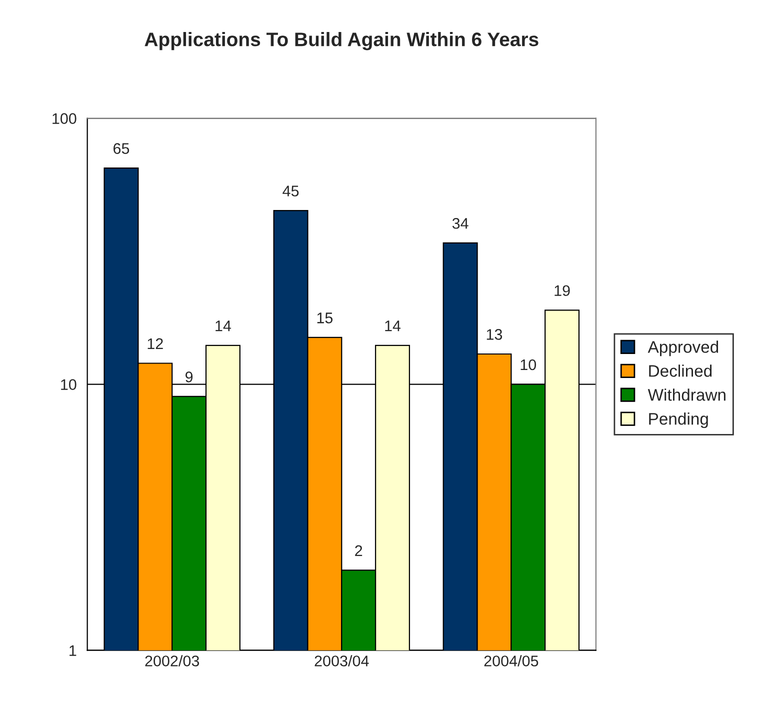 Image resolution: width=766 pixels, height=717 pixels. Describe the element at coordinates (122, 148) in the screenshot. I see `data-label: 65` at that location.